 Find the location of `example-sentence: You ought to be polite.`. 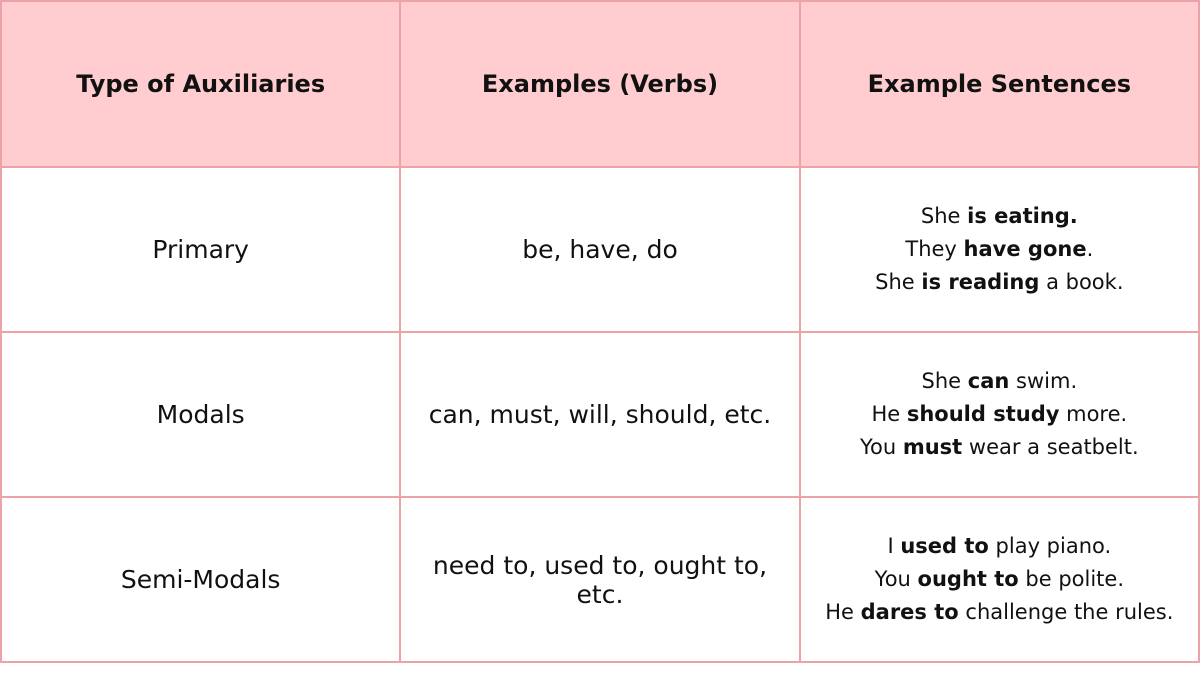

example-sentence: You ought to be polite. is located at coordinates (999, 579).